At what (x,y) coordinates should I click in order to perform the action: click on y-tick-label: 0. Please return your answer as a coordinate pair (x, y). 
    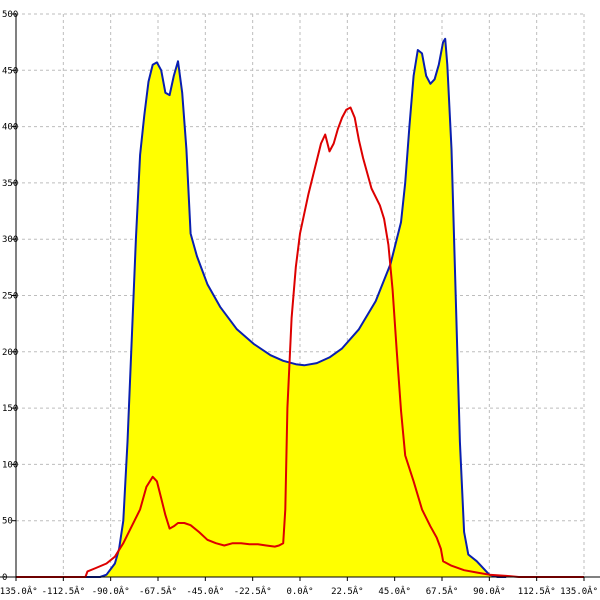
    Looking at the image, I should click on (4, 578).